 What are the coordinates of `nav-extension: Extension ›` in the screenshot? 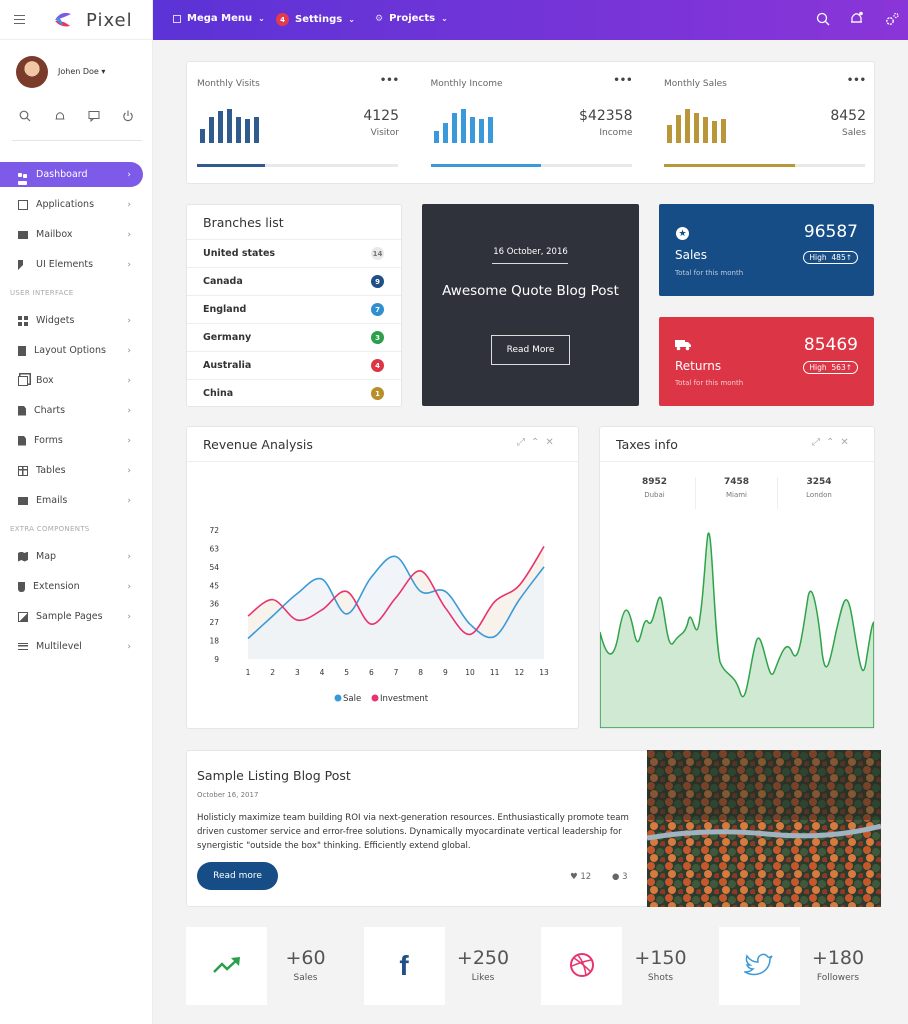 It's located at (71, 586).